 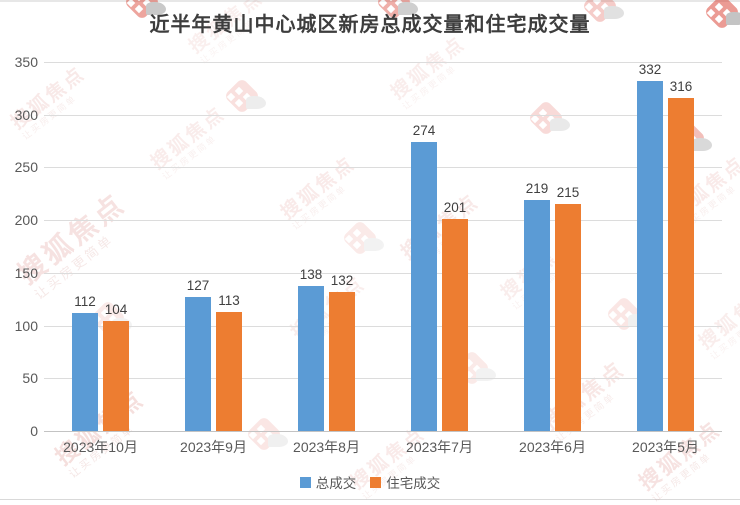 I want to click on x-axis-label: 2023年5月, so click(x=665, y=447).